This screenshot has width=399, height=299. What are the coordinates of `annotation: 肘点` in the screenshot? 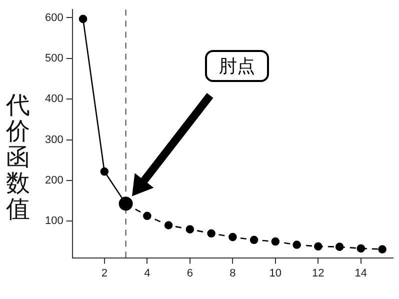 It's located at (237, 66).